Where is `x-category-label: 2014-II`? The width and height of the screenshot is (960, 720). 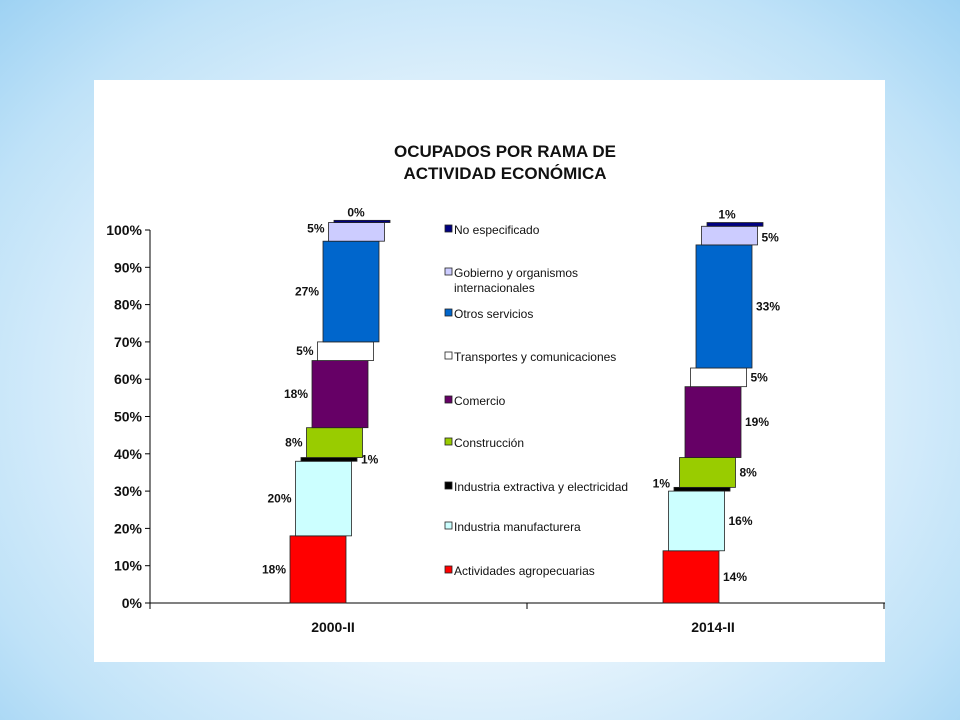 x-category-label: 2014-II is located at coordinates (713, 627).